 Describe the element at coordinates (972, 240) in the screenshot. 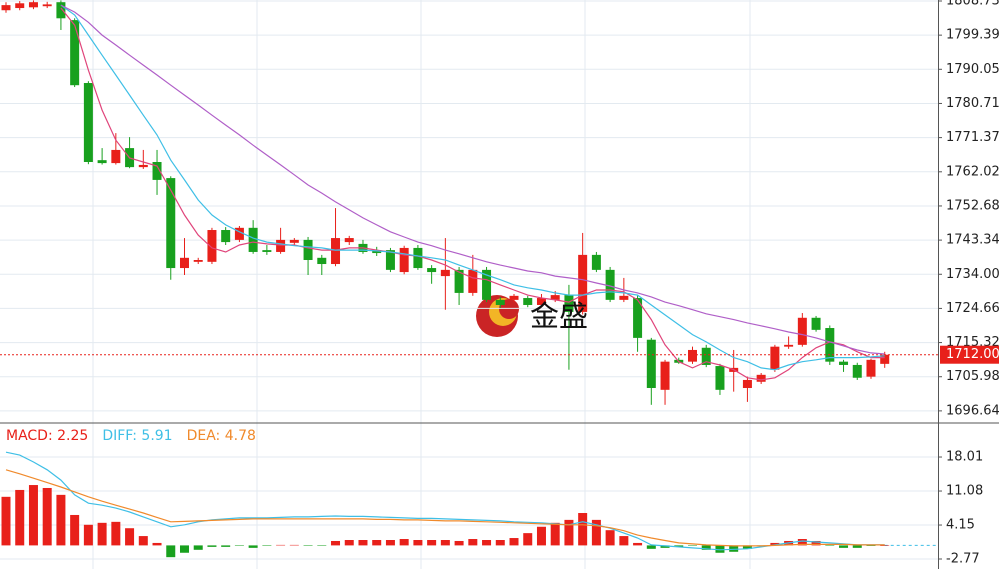

I see `y-tick-label: 1743.34` at that location.